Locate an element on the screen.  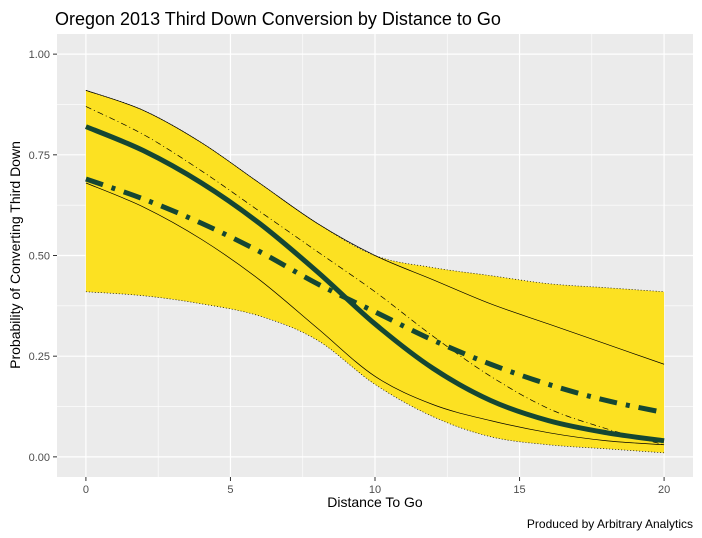
x-tick-label: 0 is located at coordinates (86, 490).